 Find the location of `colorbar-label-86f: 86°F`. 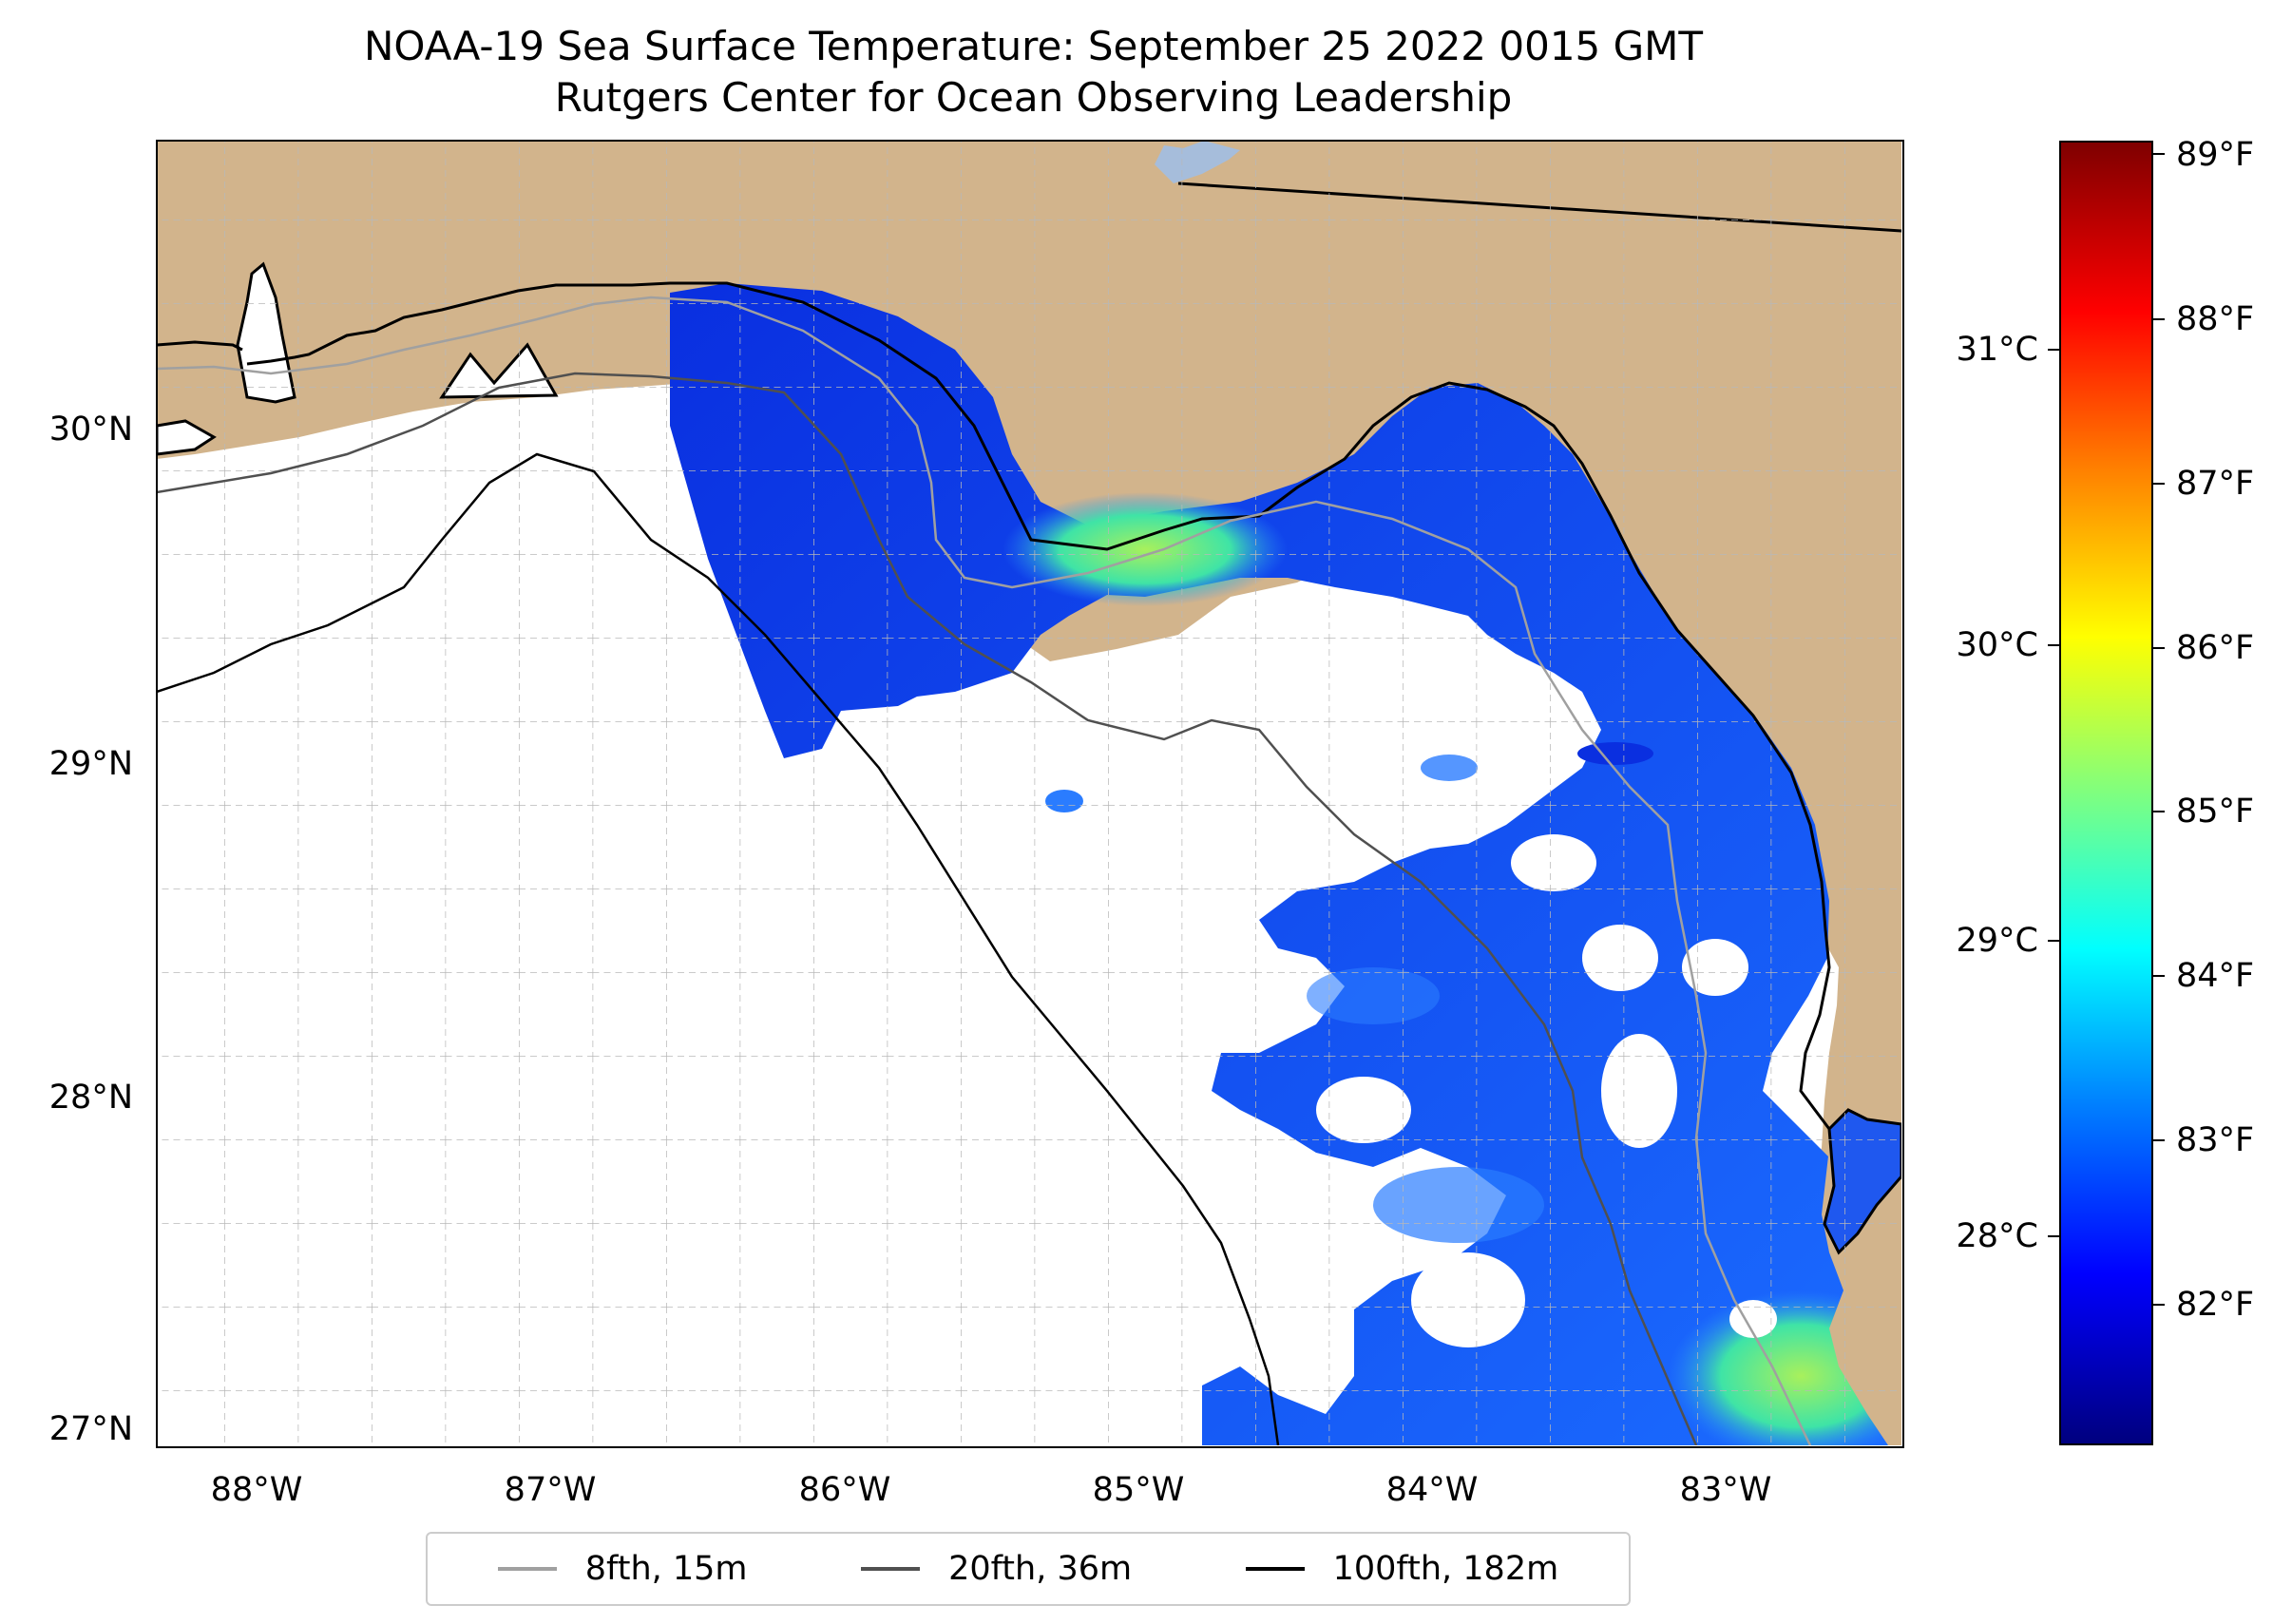

colorbar-label-86f: 86°F is located at coordinates (2215, 648).